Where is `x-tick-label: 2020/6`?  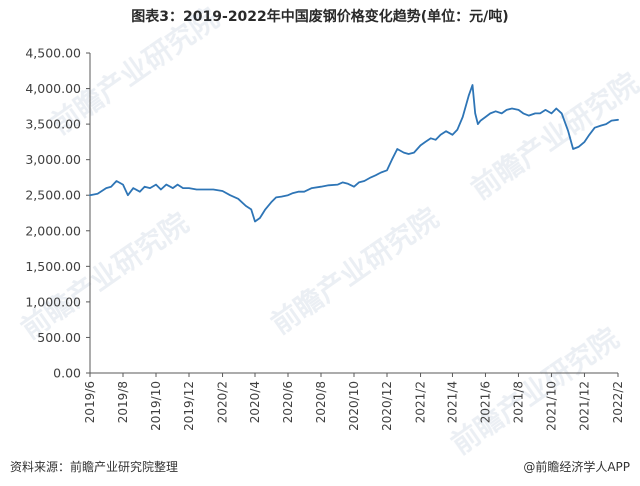
x-tick-label: 2020/6 is located at coordinates (288, 402).